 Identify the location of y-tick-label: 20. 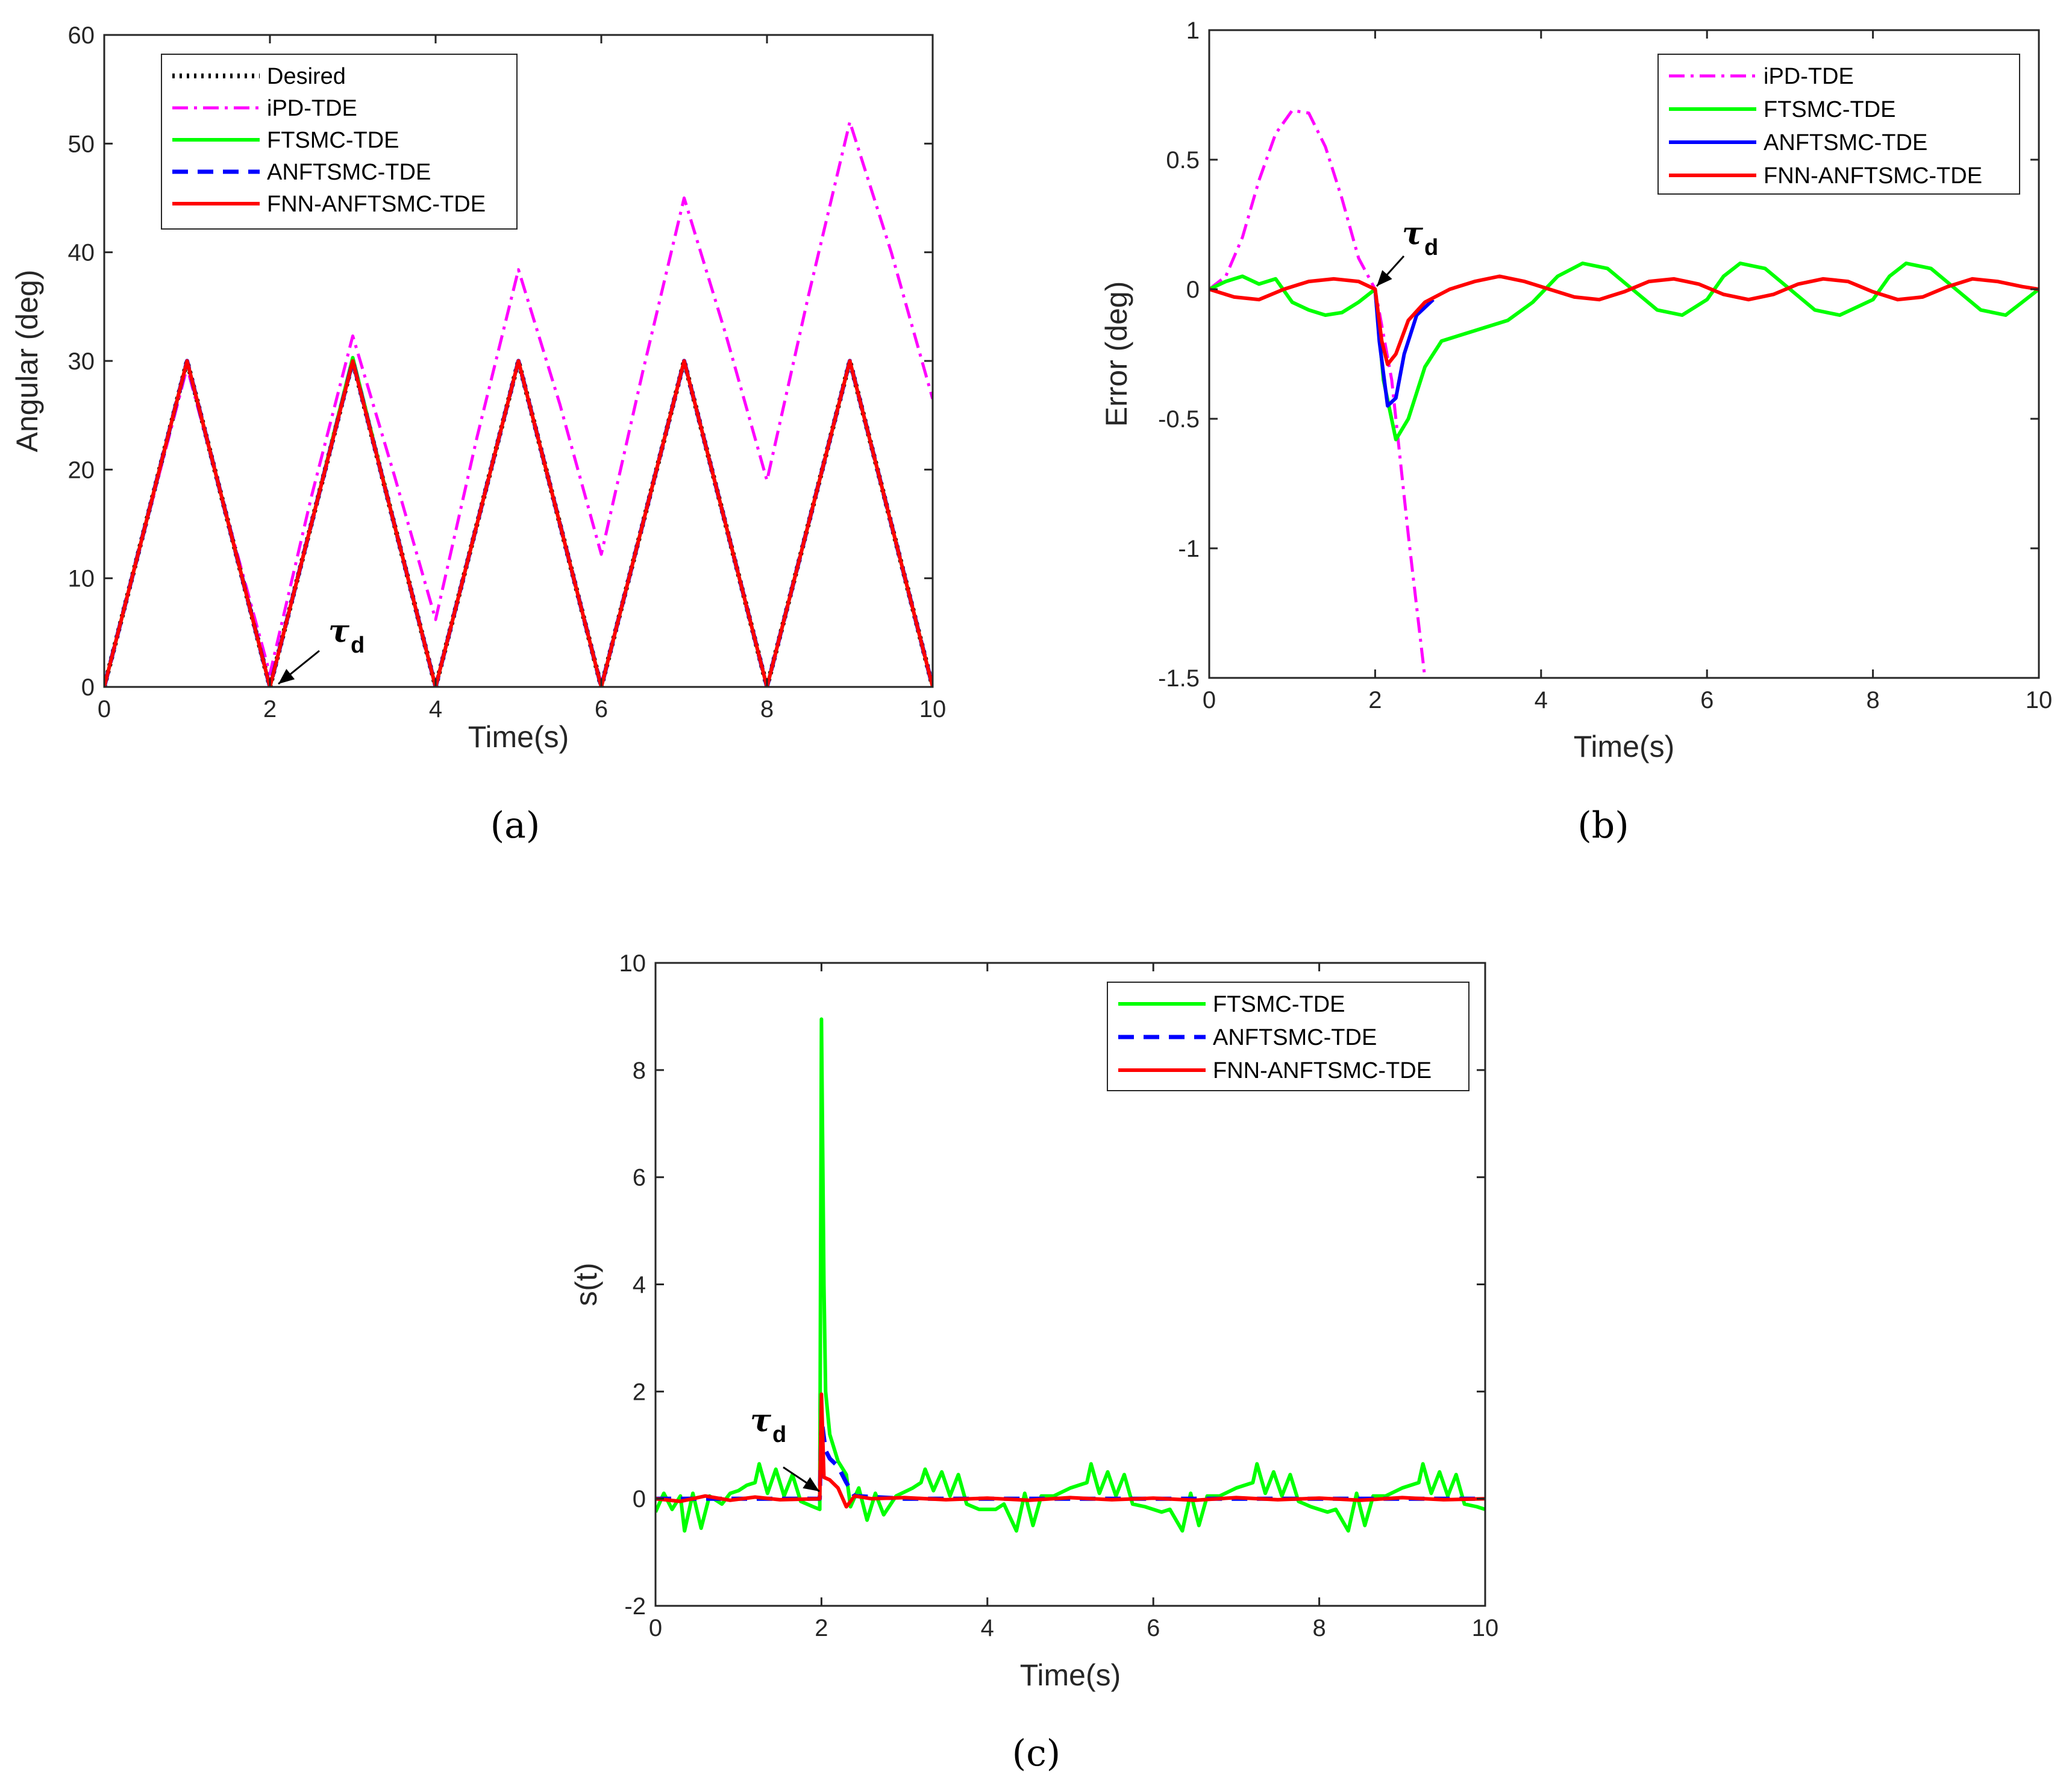
(81, 470).